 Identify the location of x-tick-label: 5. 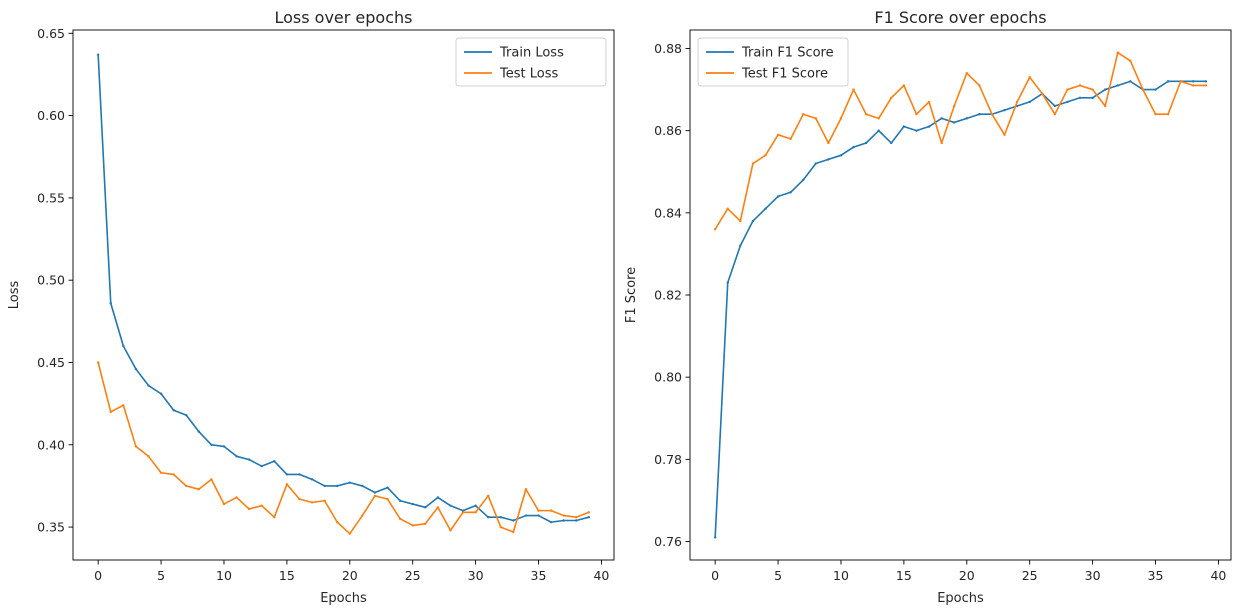
(161, 575).